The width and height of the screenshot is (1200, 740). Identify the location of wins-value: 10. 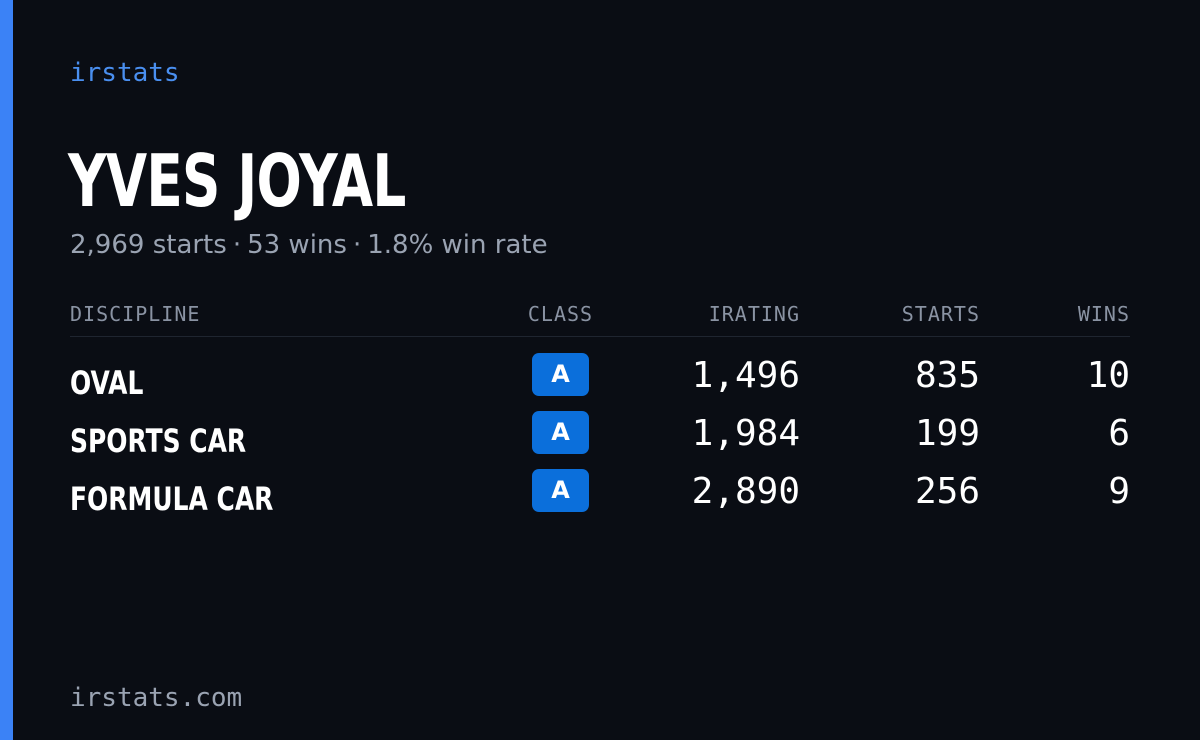
(1108, 375).